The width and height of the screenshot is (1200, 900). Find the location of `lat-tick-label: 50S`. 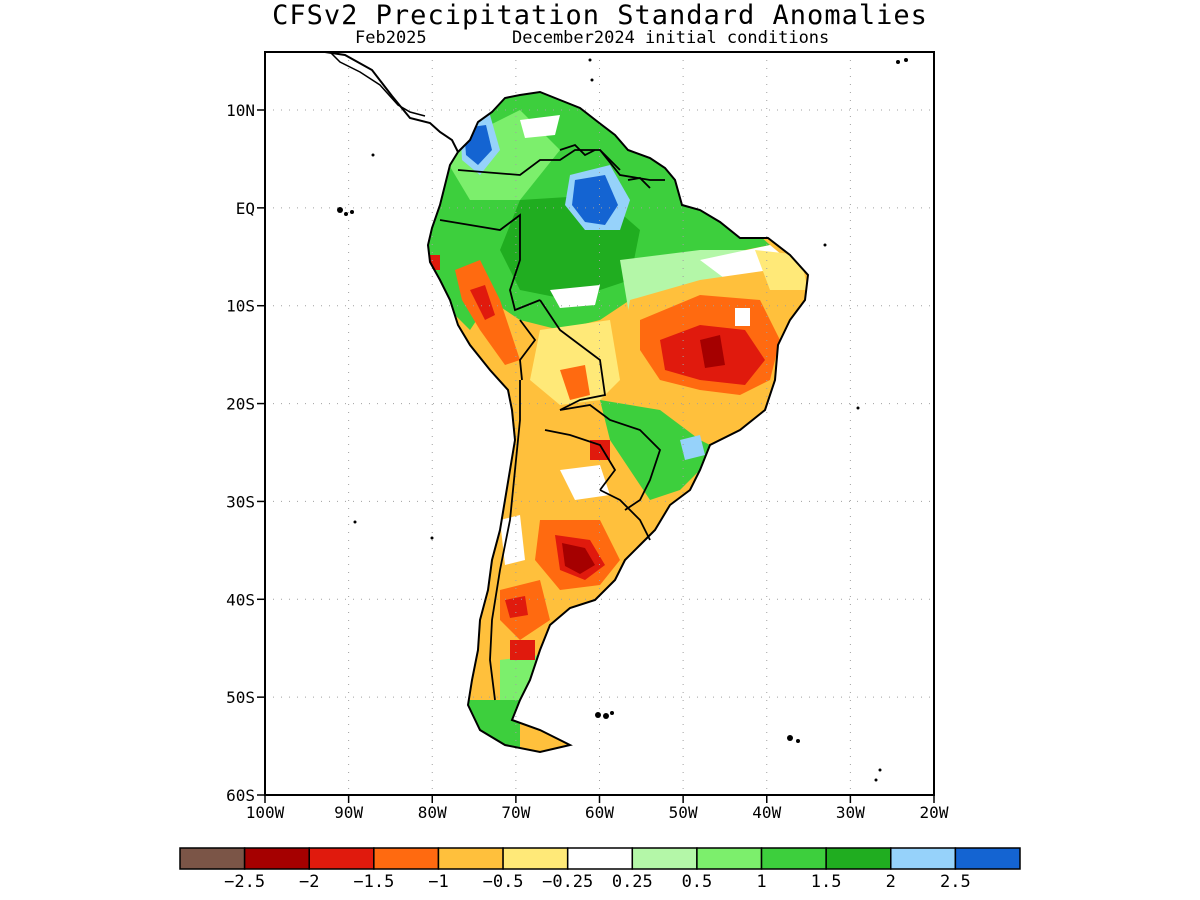

lat-tick-label: 50S is located at coordinates (240, 697).